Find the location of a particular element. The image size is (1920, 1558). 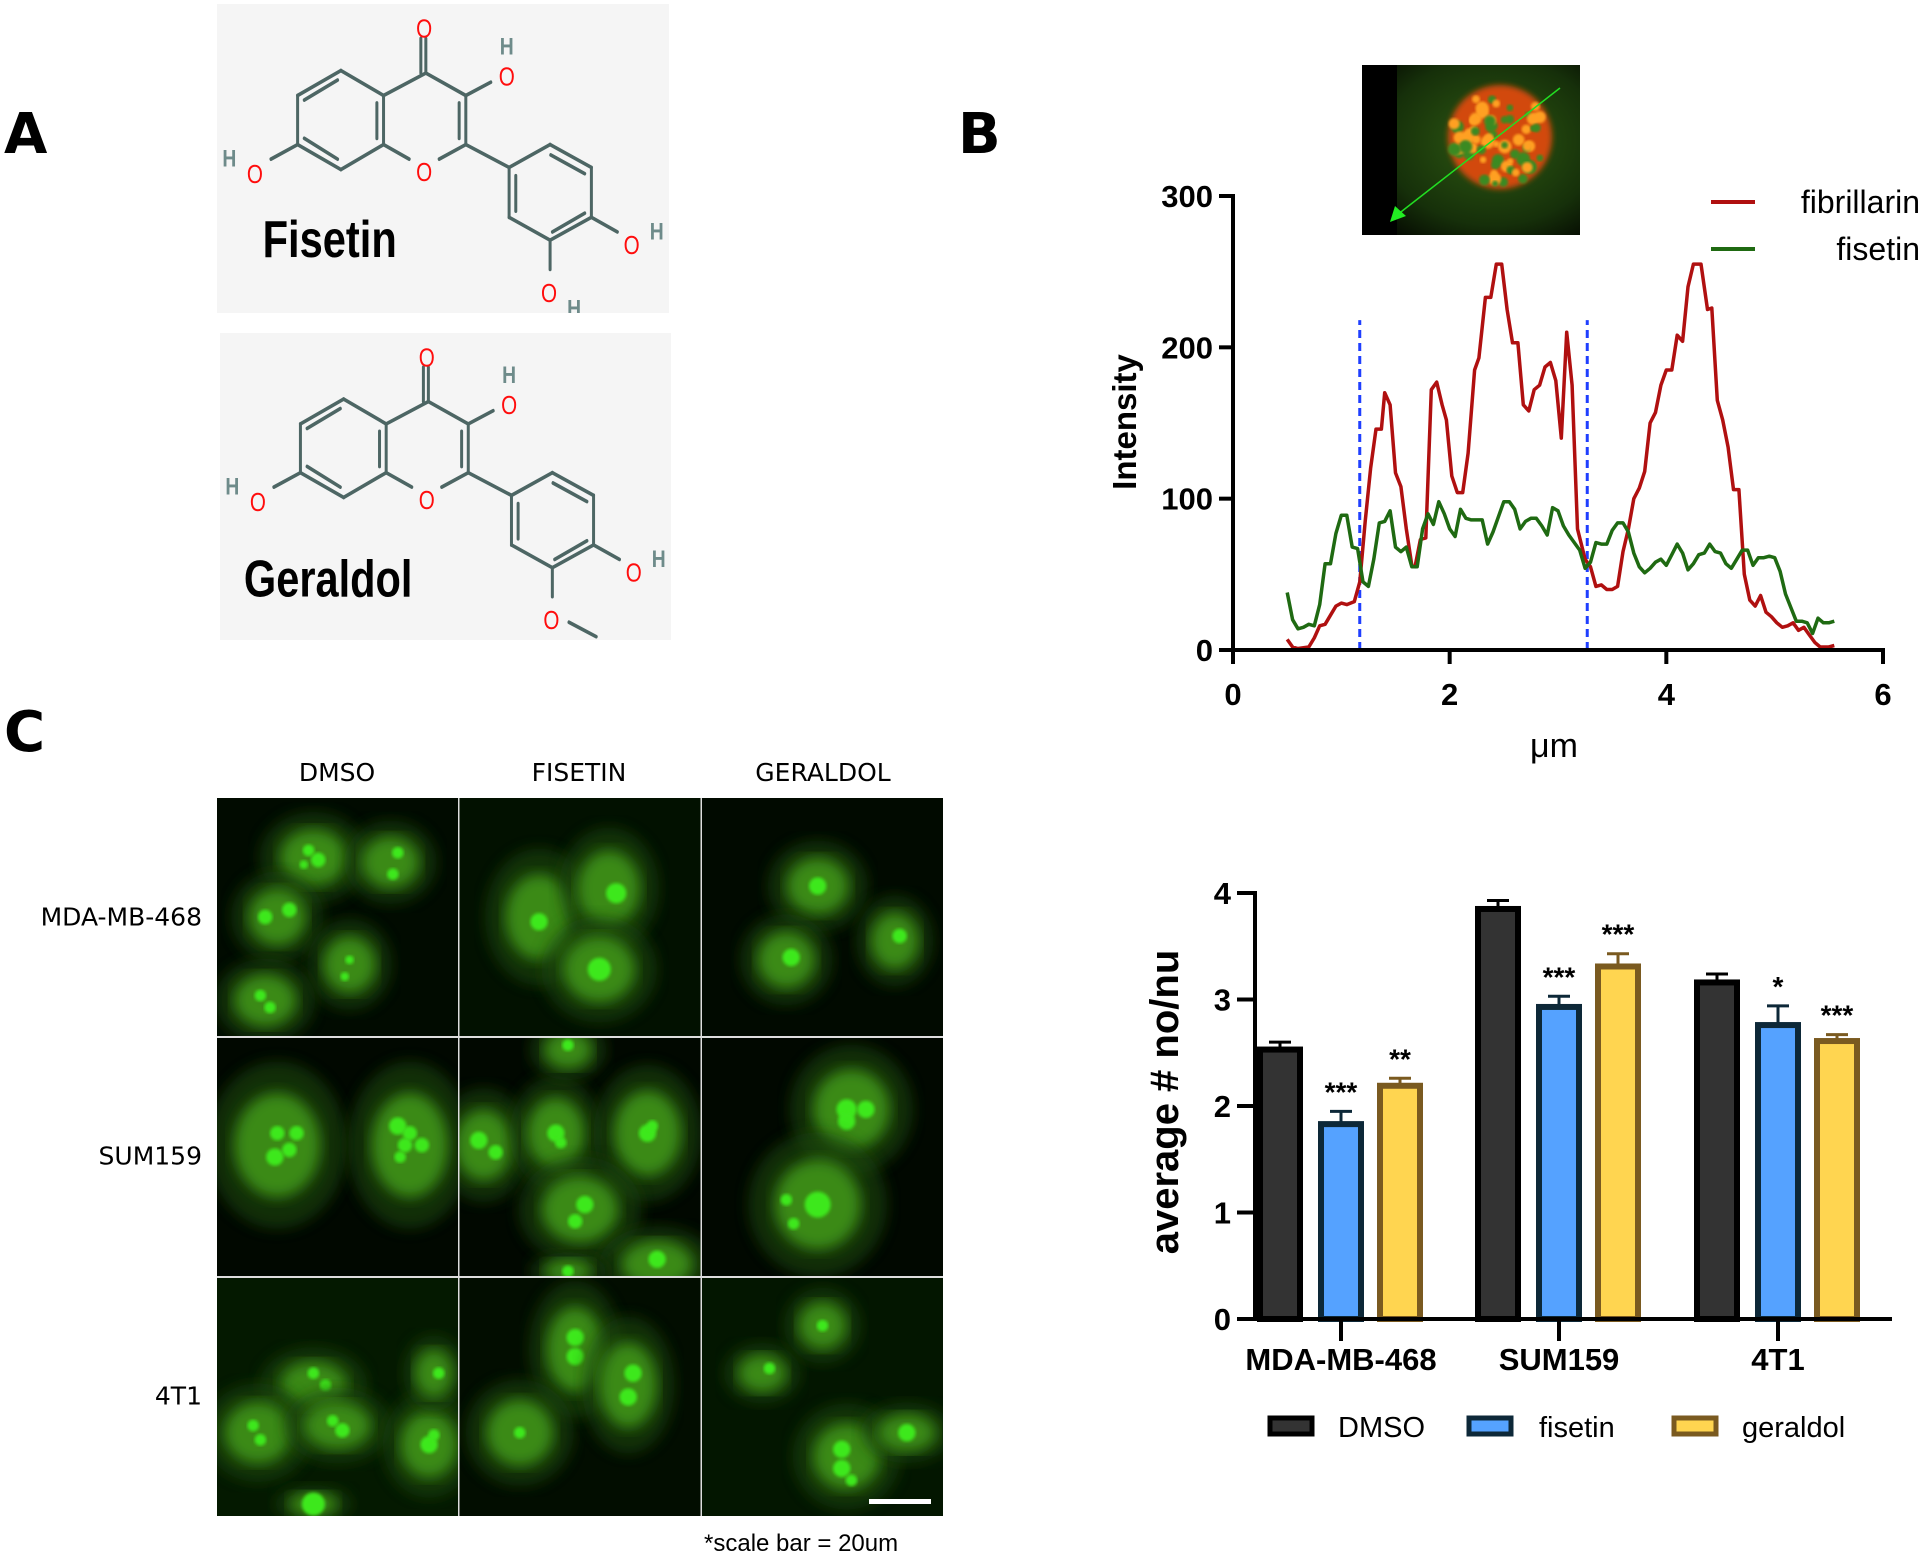

profile-arrow-line is located at coordinates (1478, 151).